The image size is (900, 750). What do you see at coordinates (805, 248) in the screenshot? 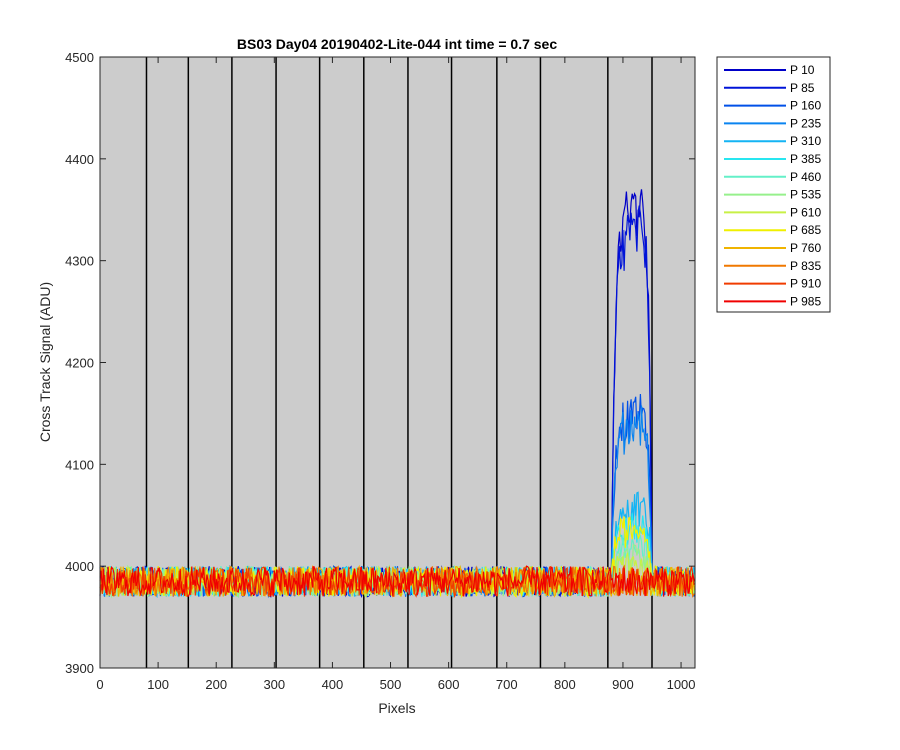
I see `legend-label-10: P 760` at bounding box center [805, 248].